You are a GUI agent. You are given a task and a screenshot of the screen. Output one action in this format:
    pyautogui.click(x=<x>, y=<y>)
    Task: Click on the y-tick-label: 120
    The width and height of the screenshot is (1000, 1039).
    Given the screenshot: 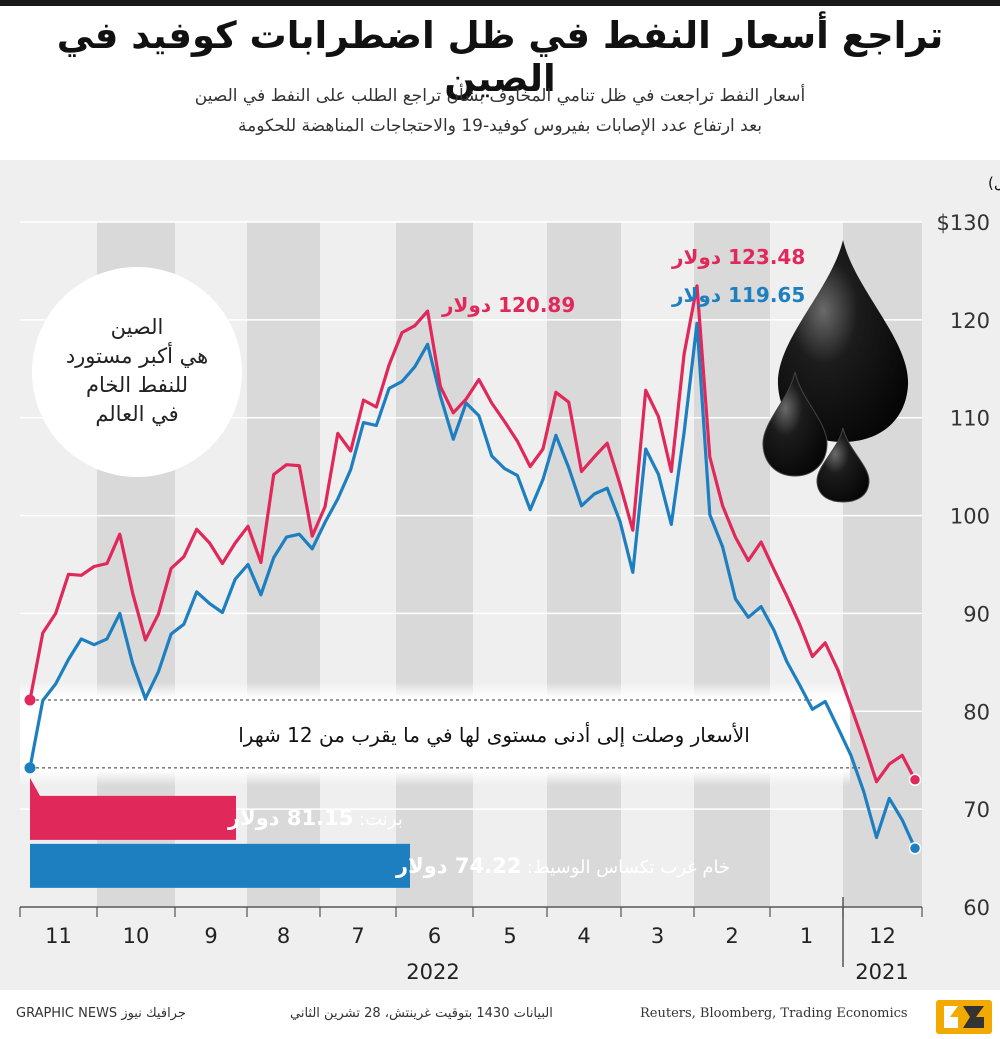 What is the action you would take?
    pyautogui.click(x=970, y=321)
    